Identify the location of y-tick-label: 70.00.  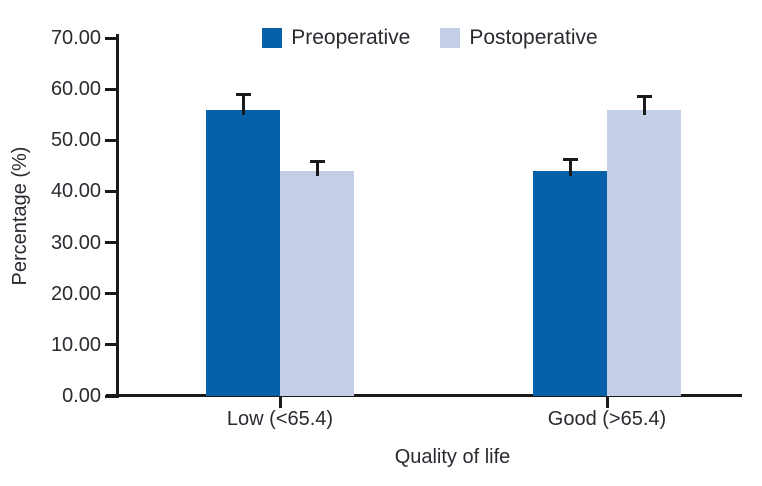
(75, 38).